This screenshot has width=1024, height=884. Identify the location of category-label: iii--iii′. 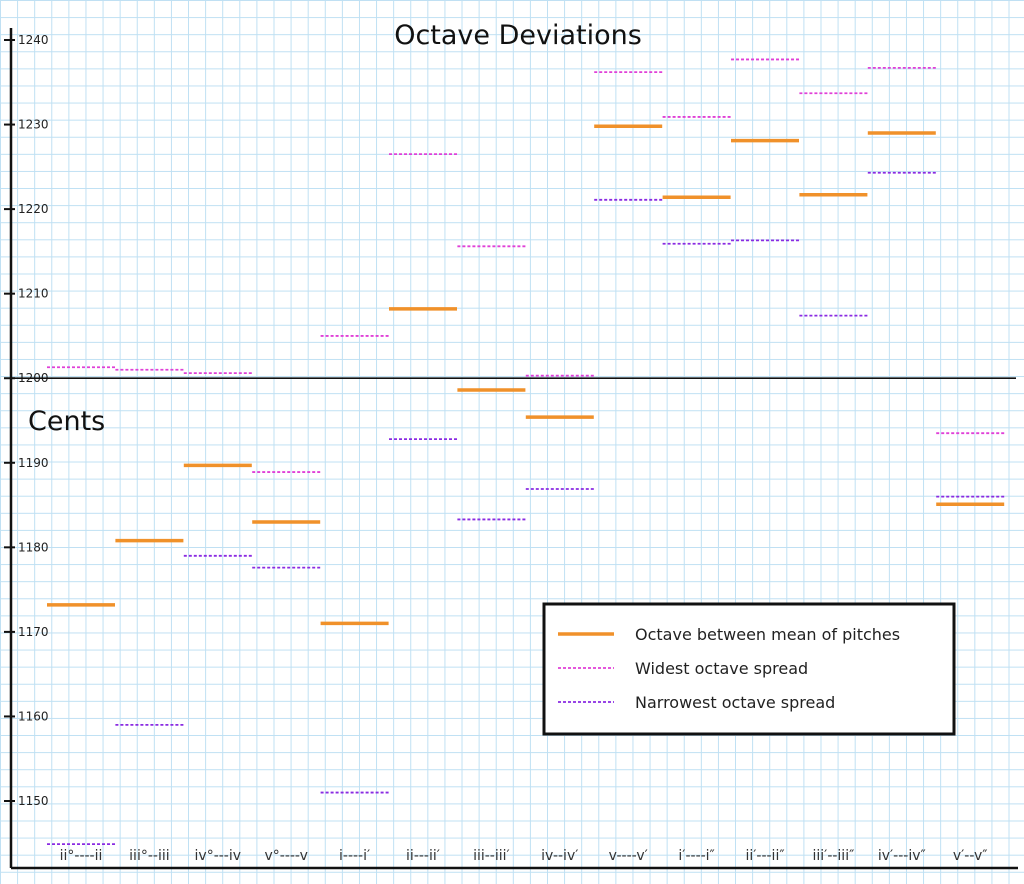
(491, 856).